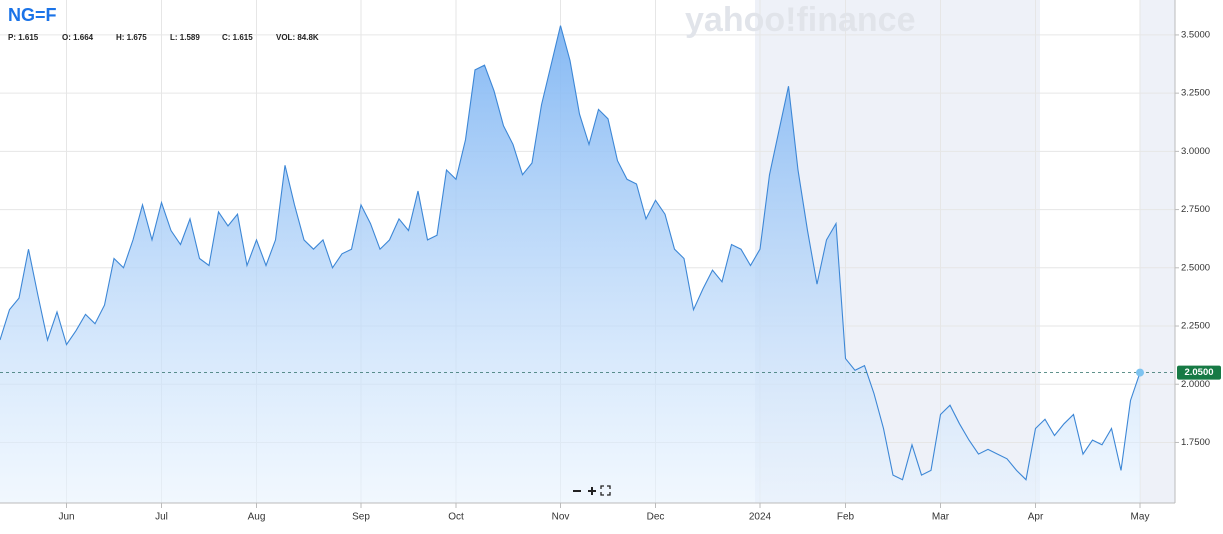  Describe the element at coordinates (1140, 517) in the screenshot. I see `x-tick-label: May` at that location.